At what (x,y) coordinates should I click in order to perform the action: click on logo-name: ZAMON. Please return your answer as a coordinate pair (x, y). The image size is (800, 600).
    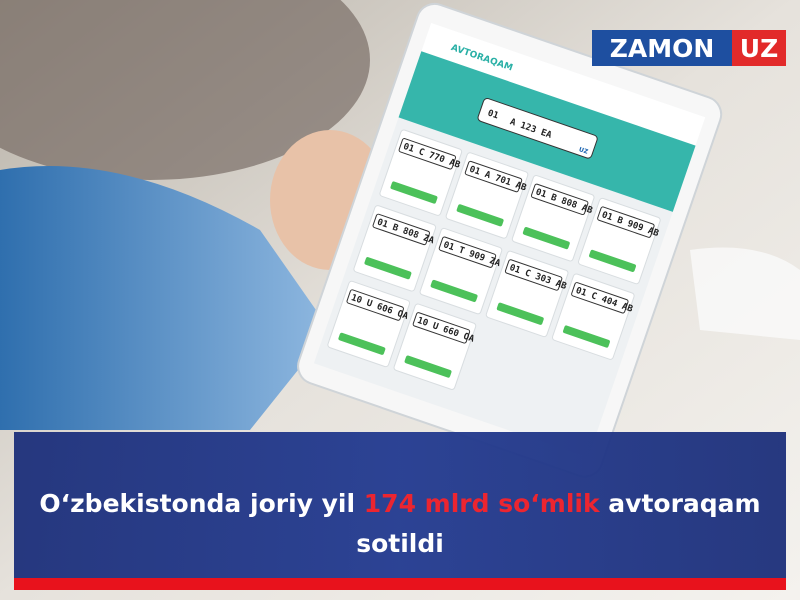
    Looking at the image, I should click on (662, 48).